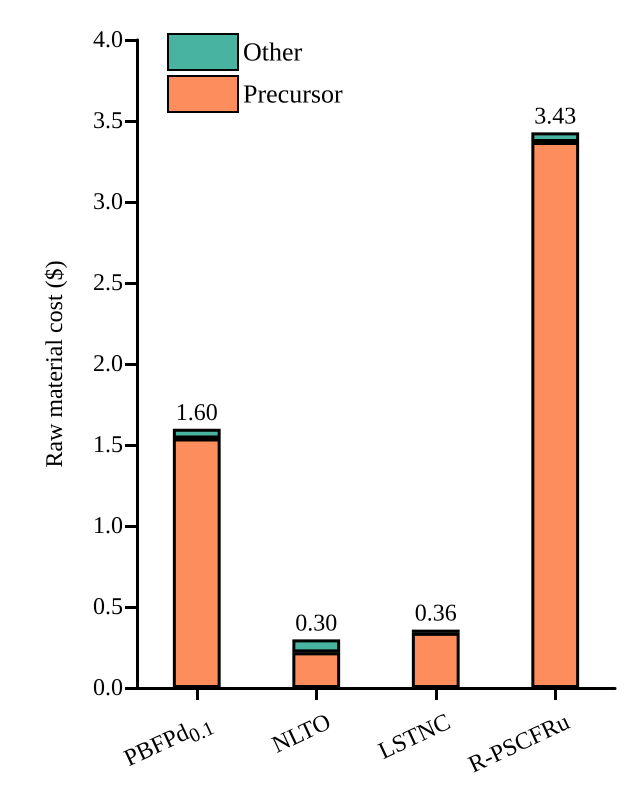  I want to click on y-tick-label: 3.0, so click(108, 202).